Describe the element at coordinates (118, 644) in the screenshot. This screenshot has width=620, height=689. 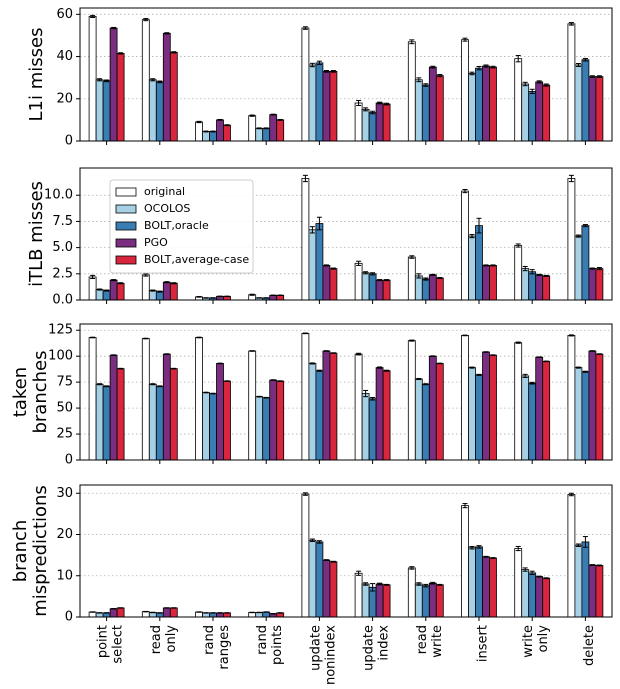
I see `x-tick-label: select` at that location.